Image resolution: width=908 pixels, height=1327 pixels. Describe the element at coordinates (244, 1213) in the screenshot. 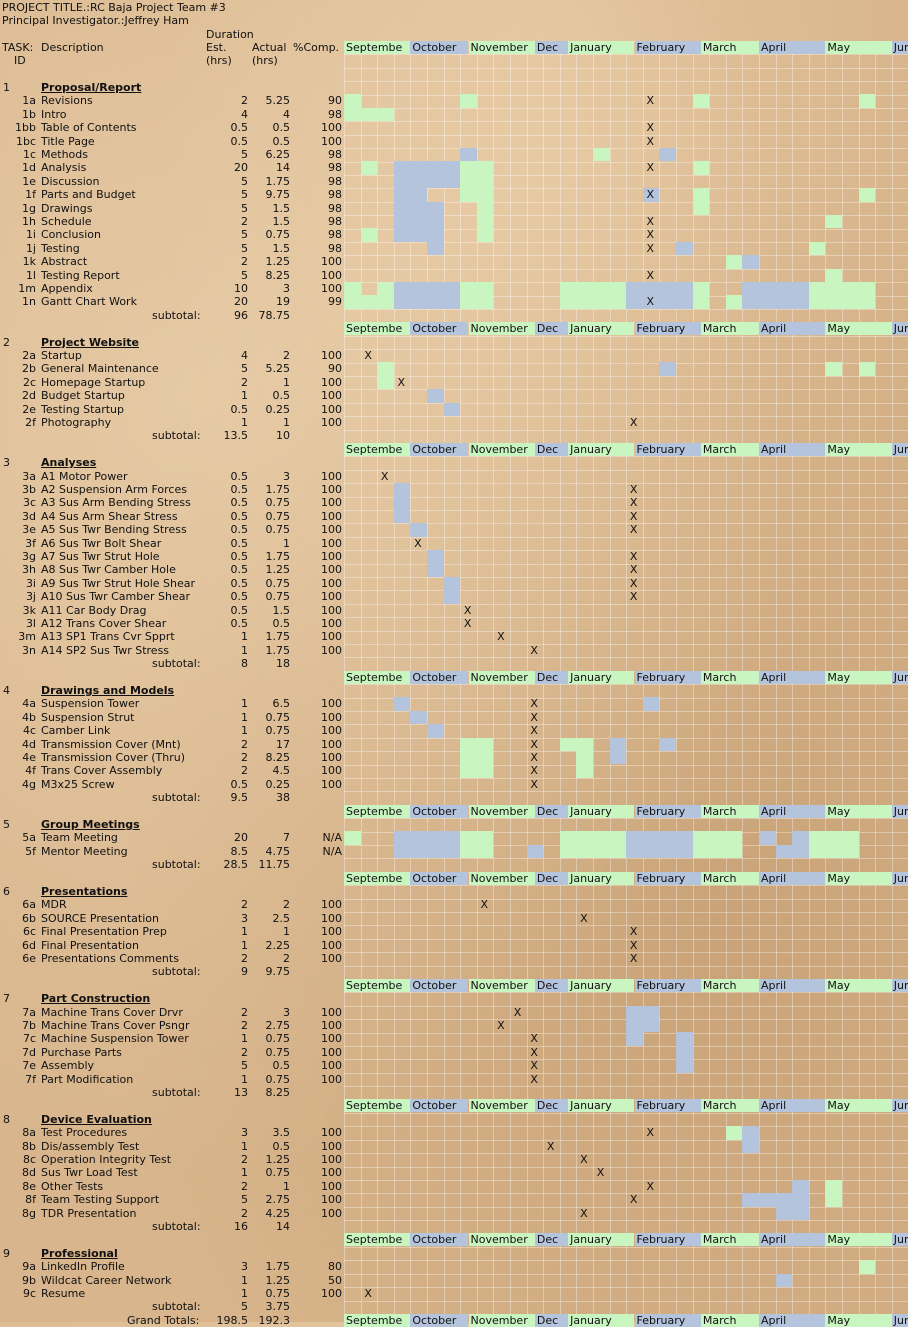

I see `task-est-hours: 2` at that location.